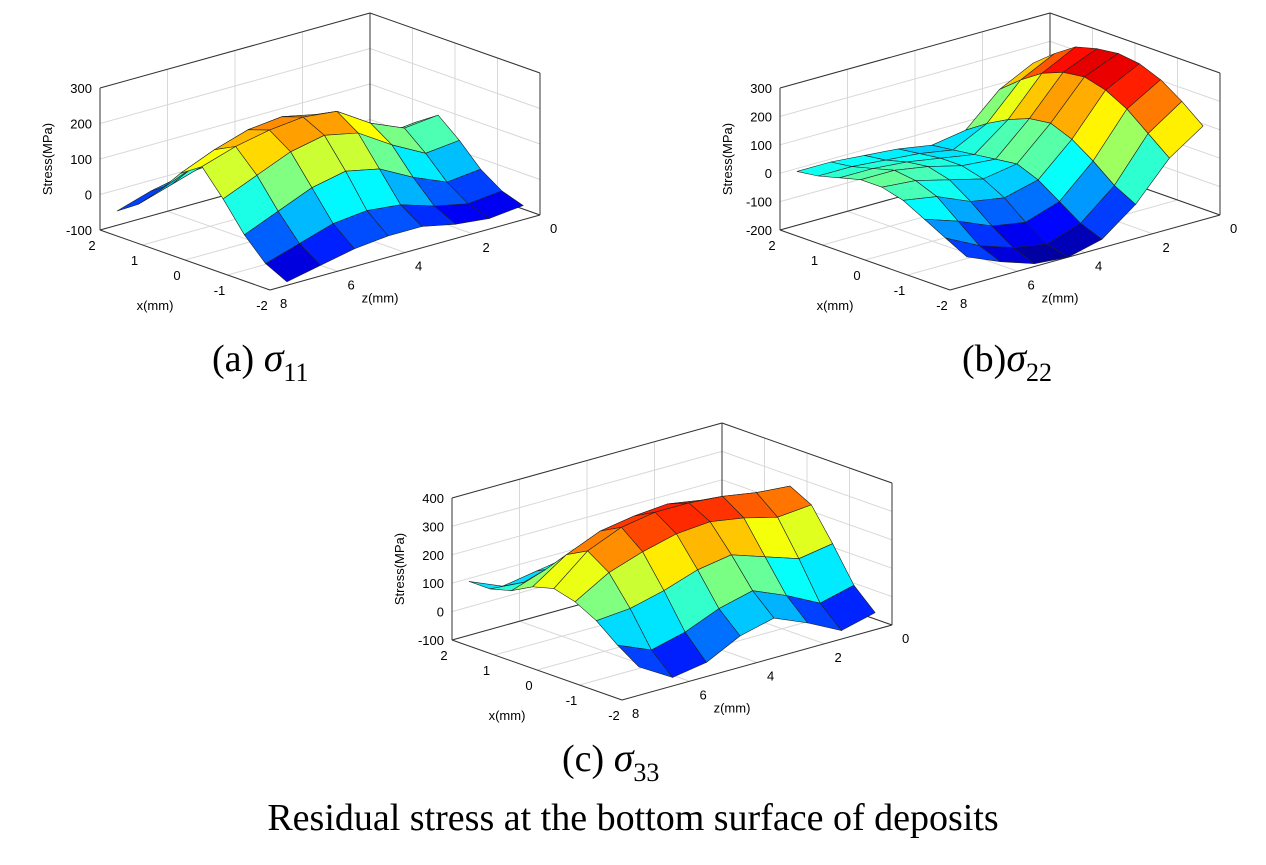 This screenshot has width=1266, height=865. Describe the element at coordinates (433, 498) in the screenshot. I see `stress-tick-label: 400` at that location.